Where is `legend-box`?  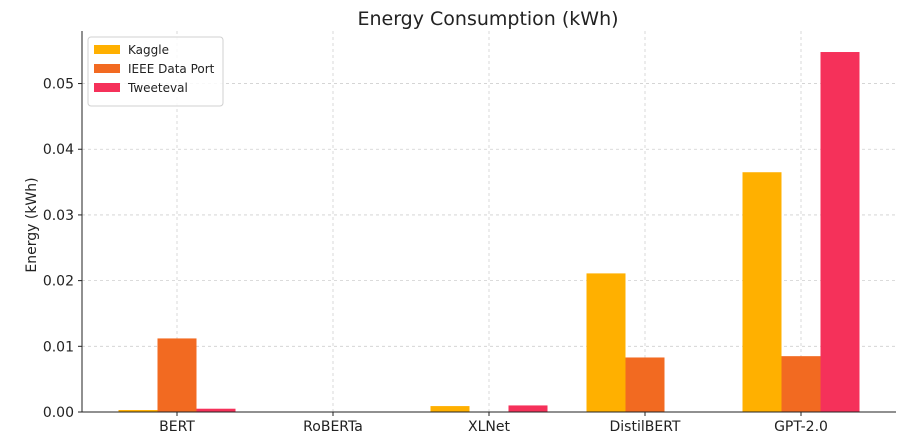 legend-box is located at coordinates (155, 71).